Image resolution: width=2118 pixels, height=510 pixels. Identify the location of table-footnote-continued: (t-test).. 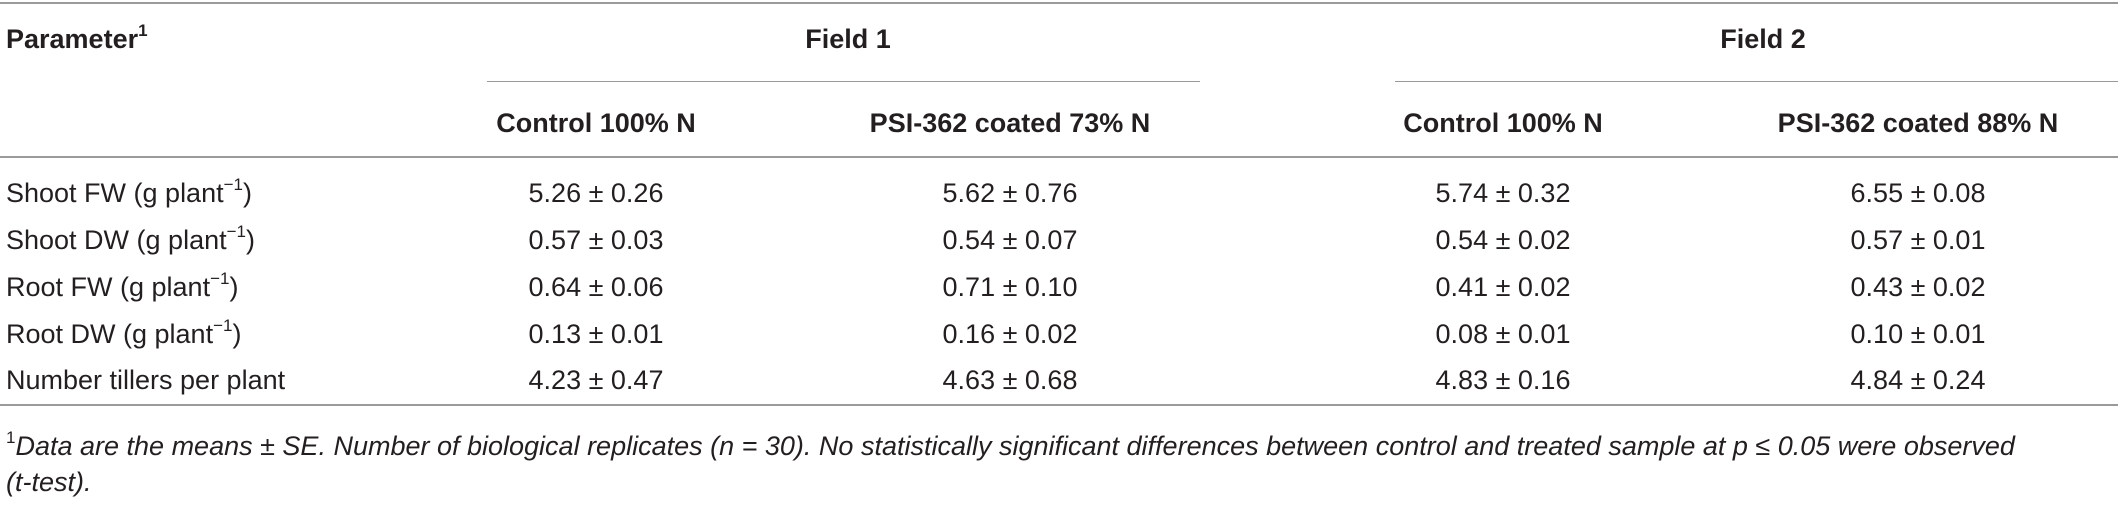
(49, 482).